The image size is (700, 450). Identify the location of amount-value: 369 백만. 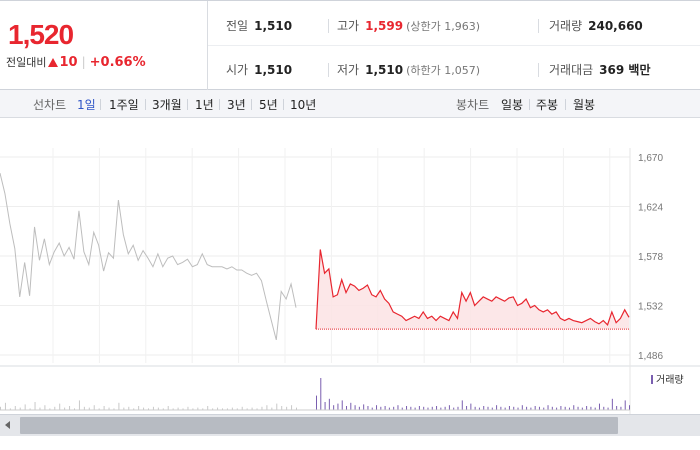
(625, 70).